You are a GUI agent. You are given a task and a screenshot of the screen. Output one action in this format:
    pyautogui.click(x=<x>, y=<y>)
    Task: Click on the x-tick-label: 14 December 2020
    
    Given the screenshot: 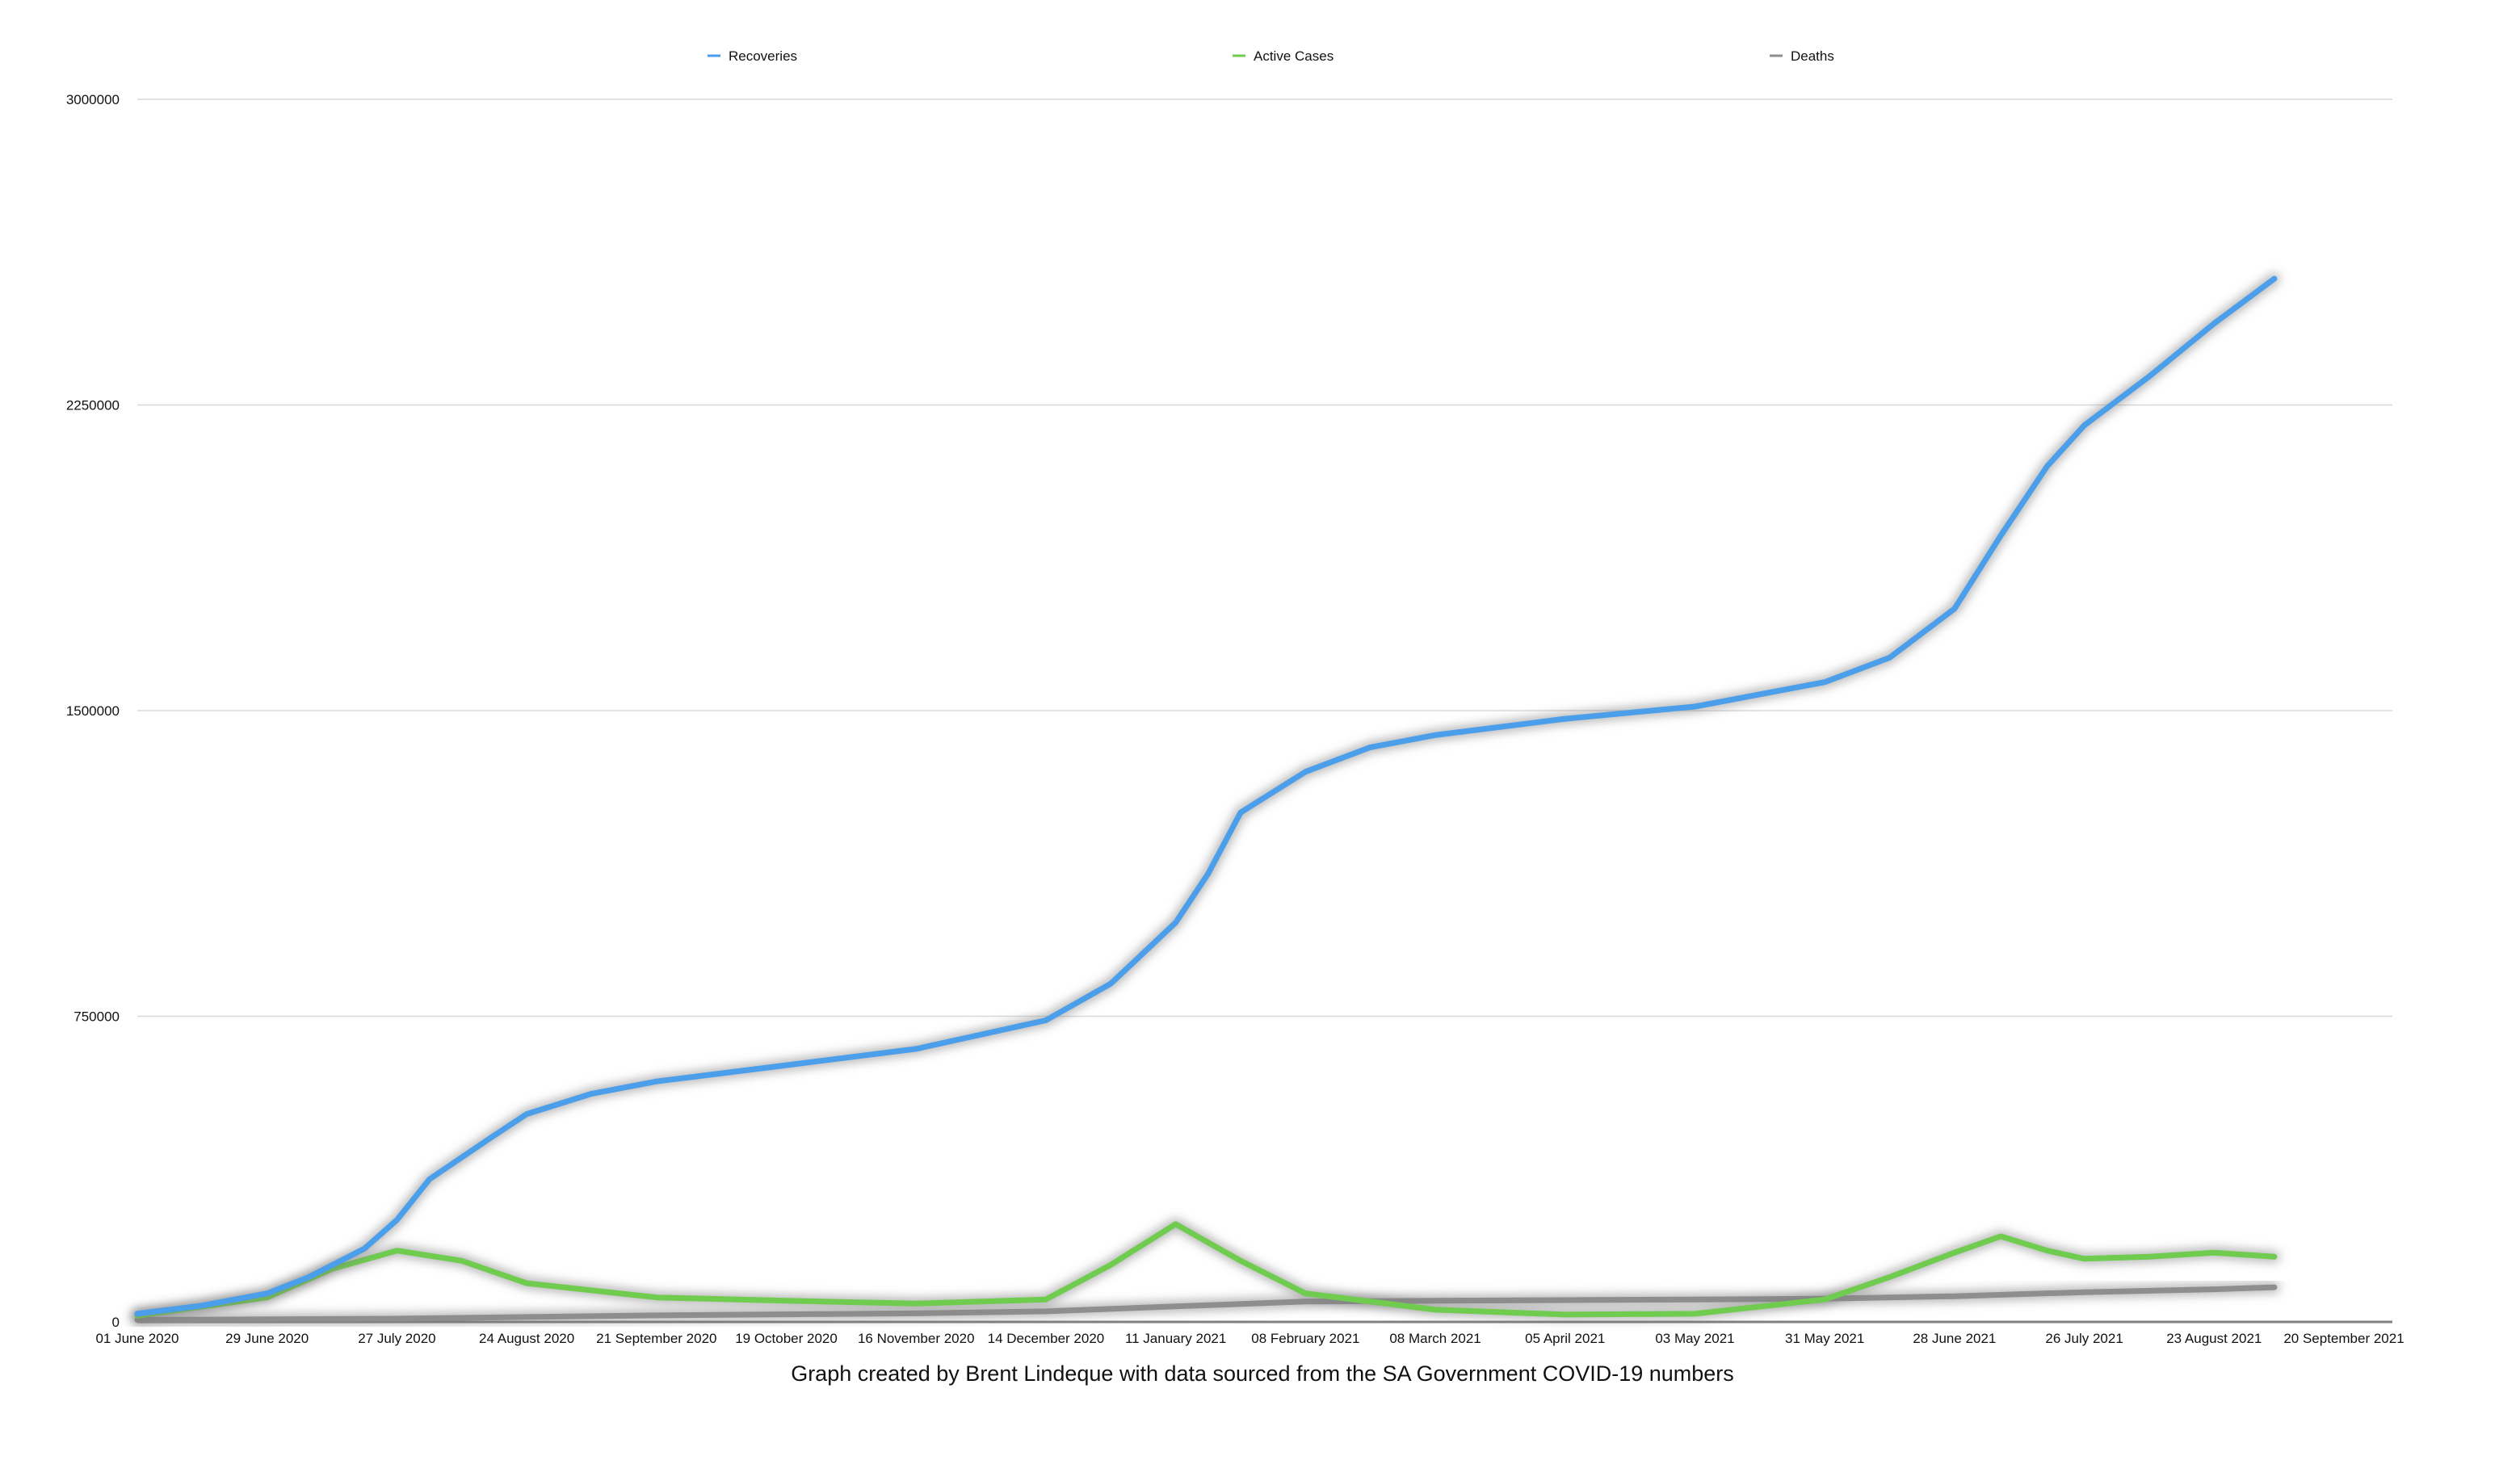 What is the action you would take?
    pyautogui.click(x=1046, y=1338)
    